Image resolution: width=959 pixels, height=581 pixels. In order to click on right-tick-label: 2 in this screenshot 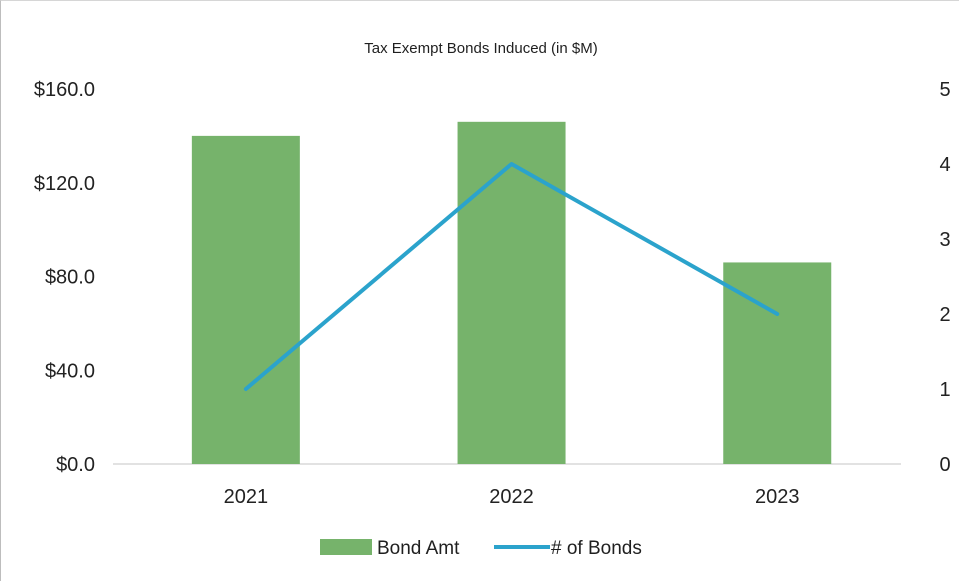, I will do `click(944, 315)`.